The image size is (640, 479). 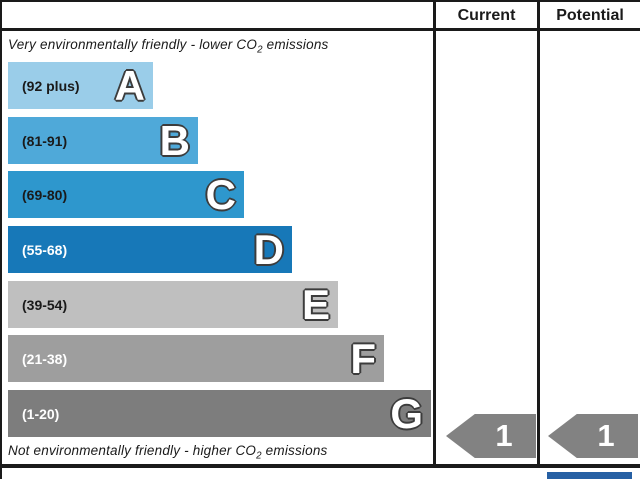 I want to click on eu-directive-logo-edge, so click(x=589, y=475).